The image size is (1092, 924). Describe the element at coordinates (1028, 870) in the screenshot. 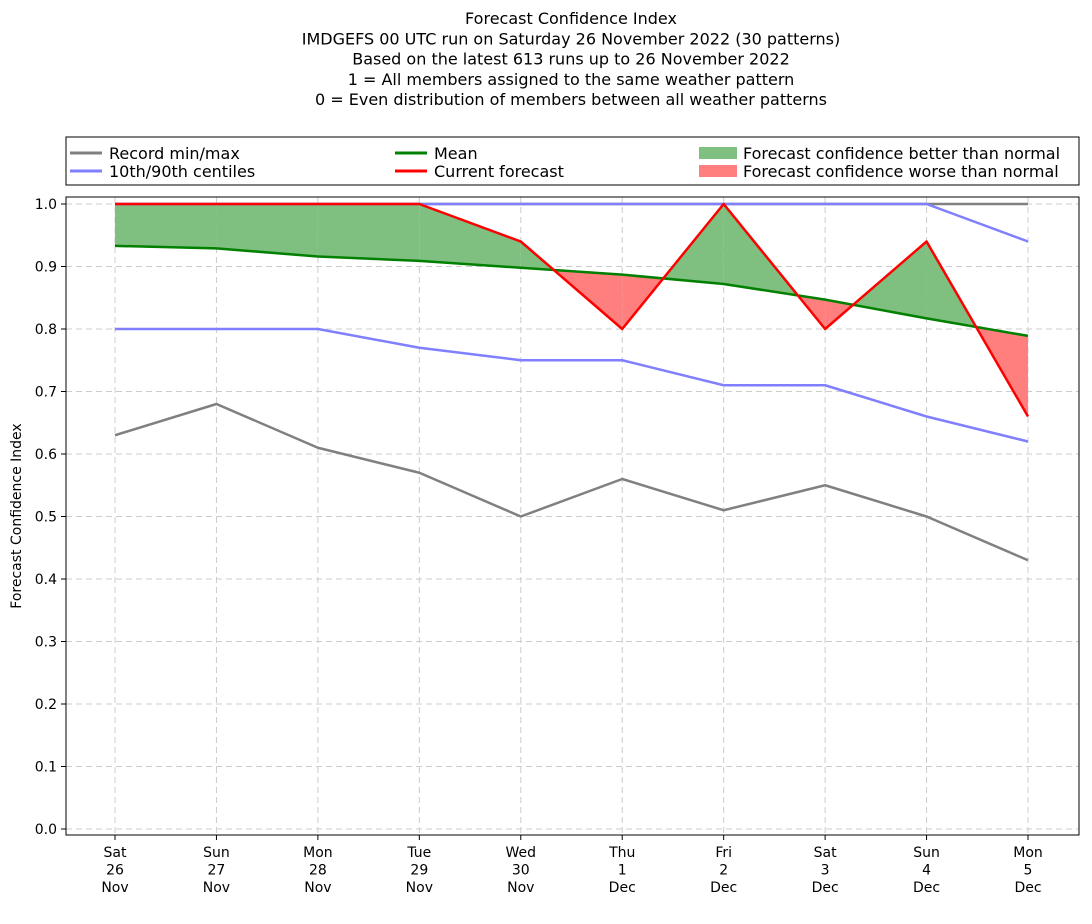

I see `x-tick-label: Mon 5 Dec` at that location.